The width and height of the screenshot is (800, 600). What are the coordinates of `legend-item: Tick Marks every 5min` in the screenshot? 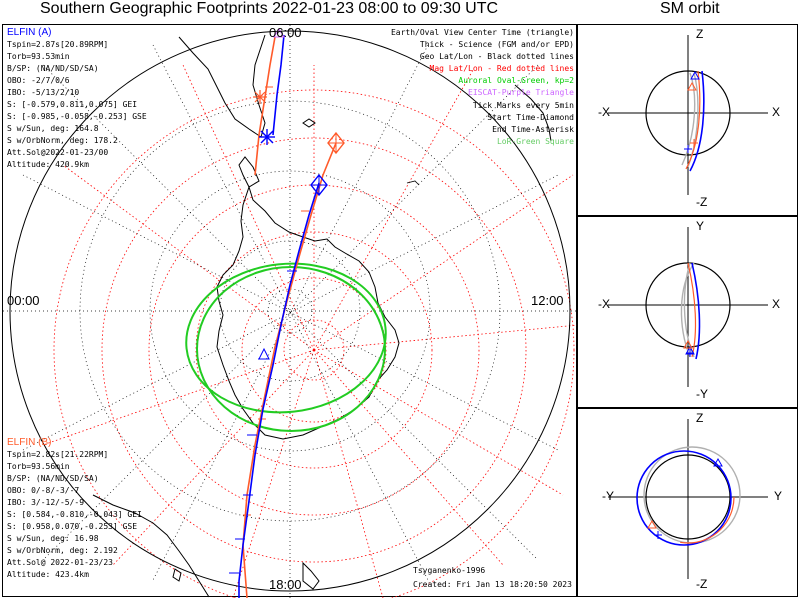 It's located at (523, 105).